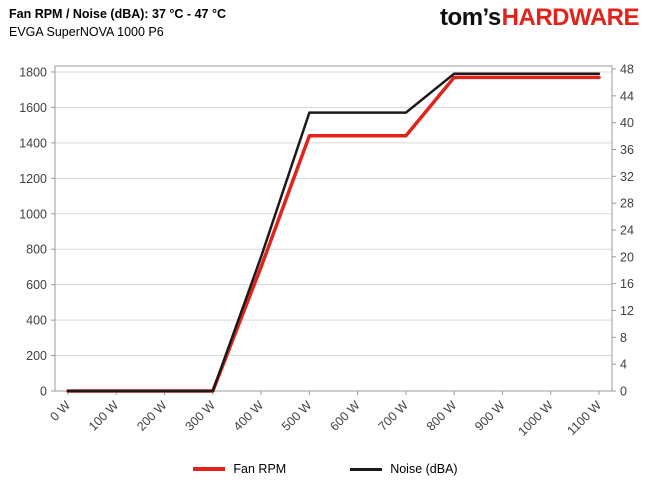 The width and height of the screenshot is (651, 491). What do you see at coordinates (627, 311) in the screenshot?
I see `right-axis-tick-label: 12` at bounding box center [627, 311].